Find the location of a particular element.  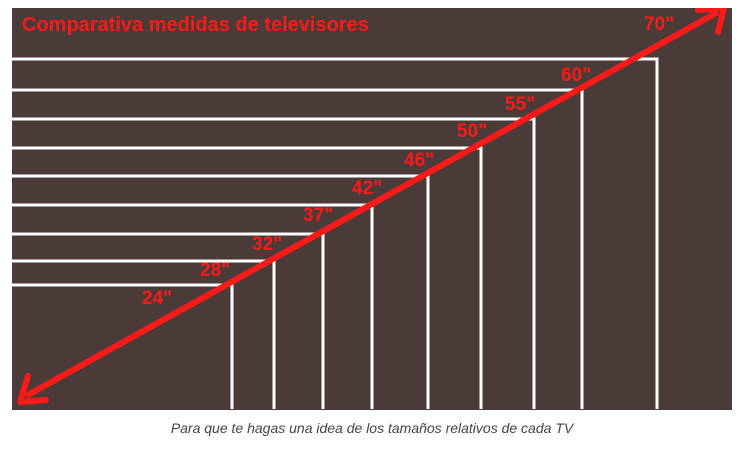

size-label: 37" is located at coordinates (318, 215).